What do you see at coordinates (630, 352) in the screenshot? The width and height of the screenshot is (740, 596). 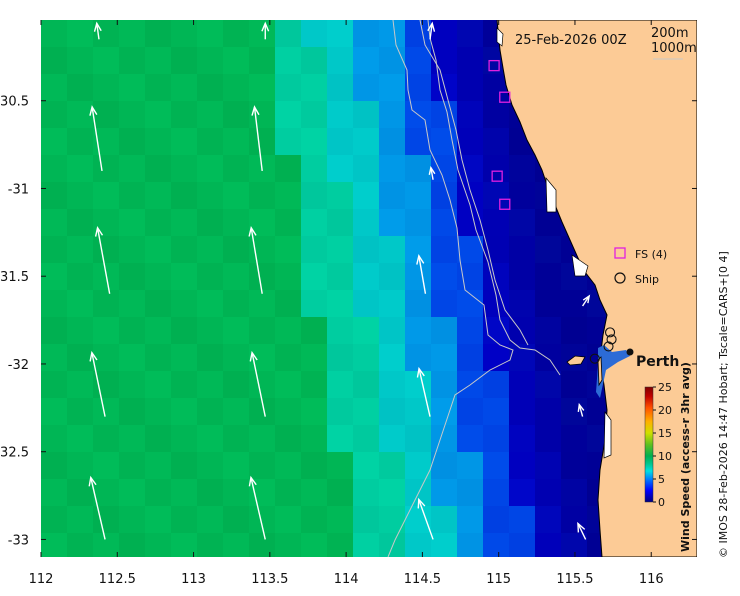 I see `perth-marker` at bounding box center [630, 352].